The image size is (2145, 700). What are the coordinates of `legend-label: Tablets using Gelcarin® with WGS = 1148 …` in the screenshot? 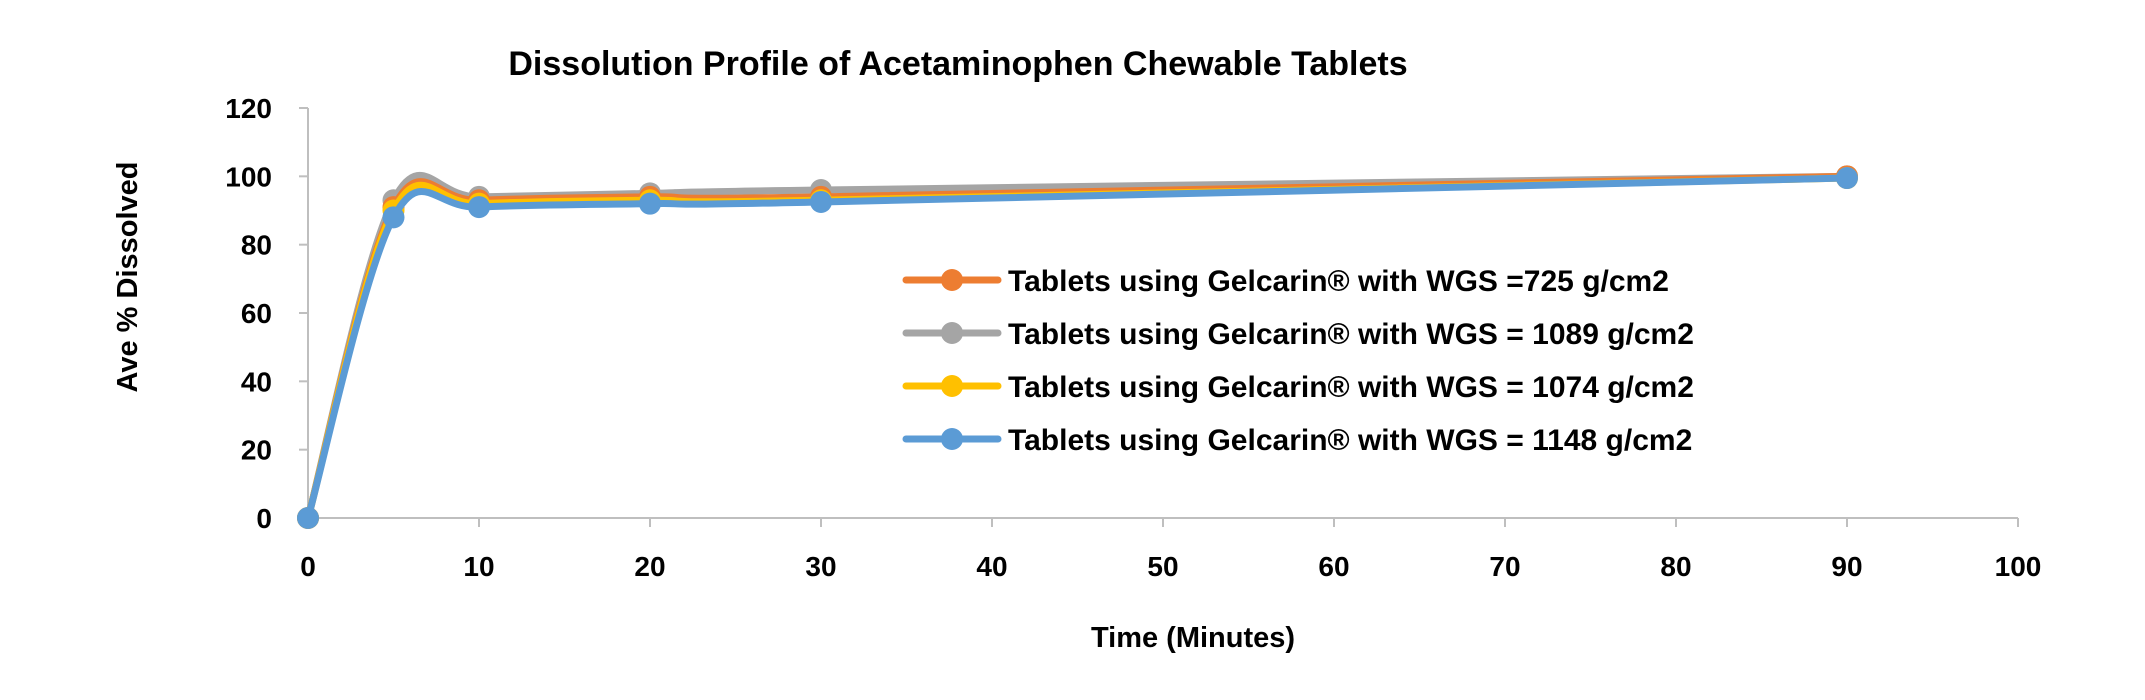 It's located at (1350, 440).